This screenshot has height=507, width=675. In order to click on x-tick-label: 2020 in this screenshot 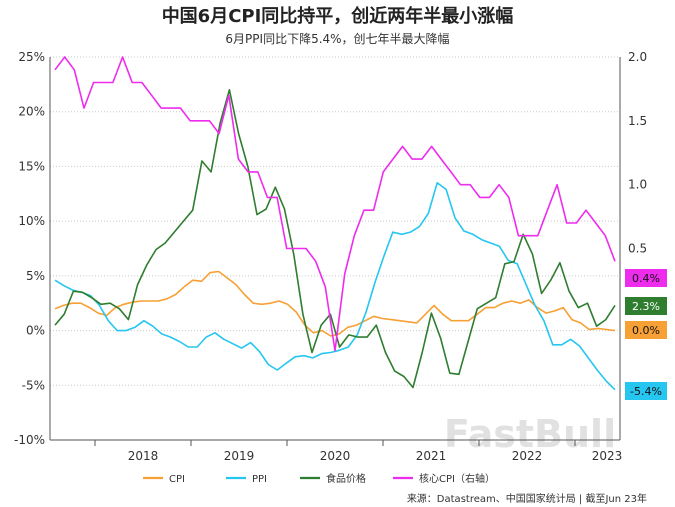, I will do `click(335, 456)`.